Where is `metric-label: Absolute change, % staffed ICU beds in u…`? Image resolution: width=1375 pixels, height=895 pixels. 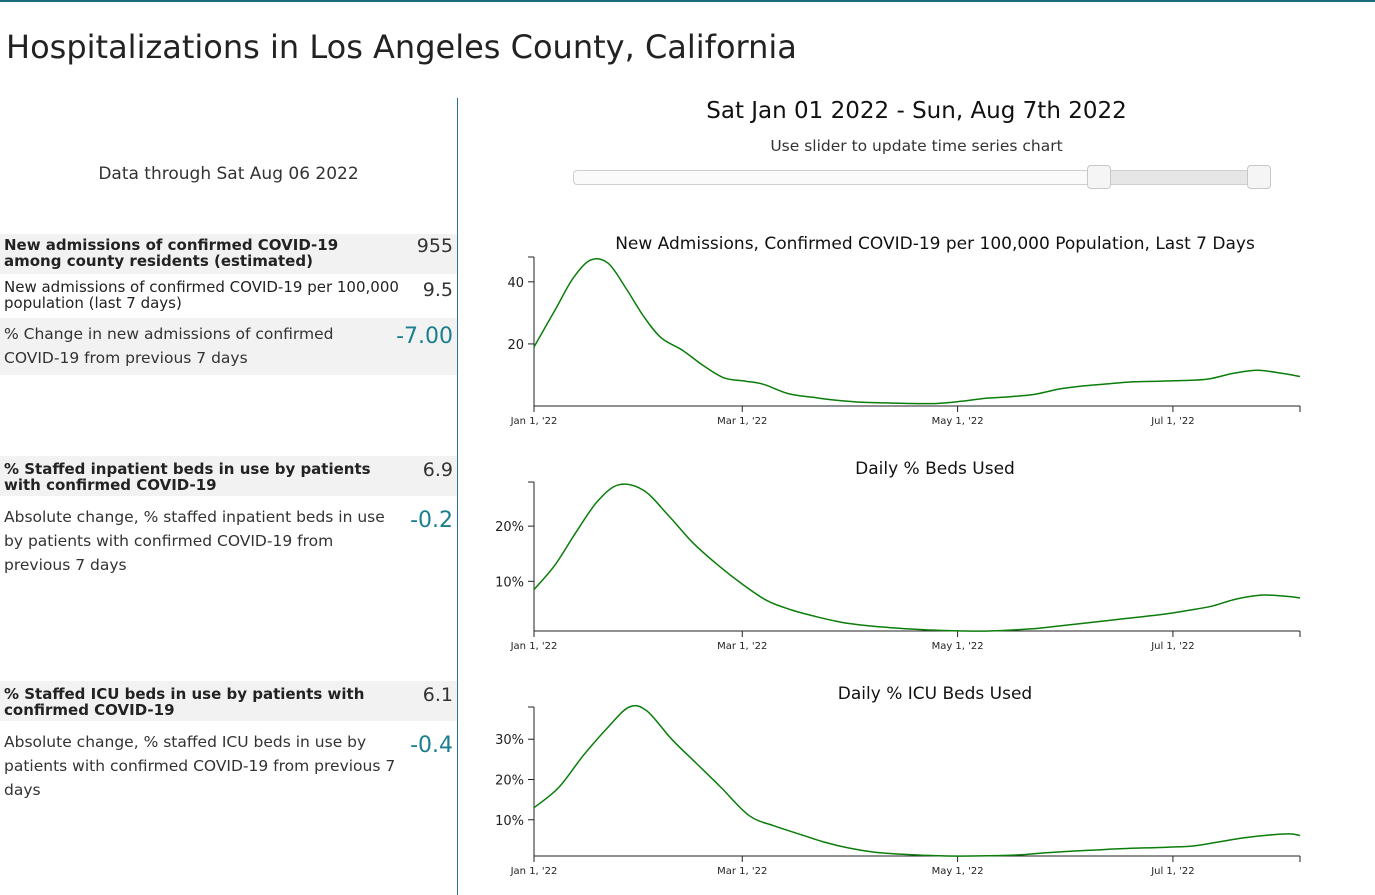
metric-label: Absolute change, % staffed ICU beds in u… is located at coordinates (200, 766).